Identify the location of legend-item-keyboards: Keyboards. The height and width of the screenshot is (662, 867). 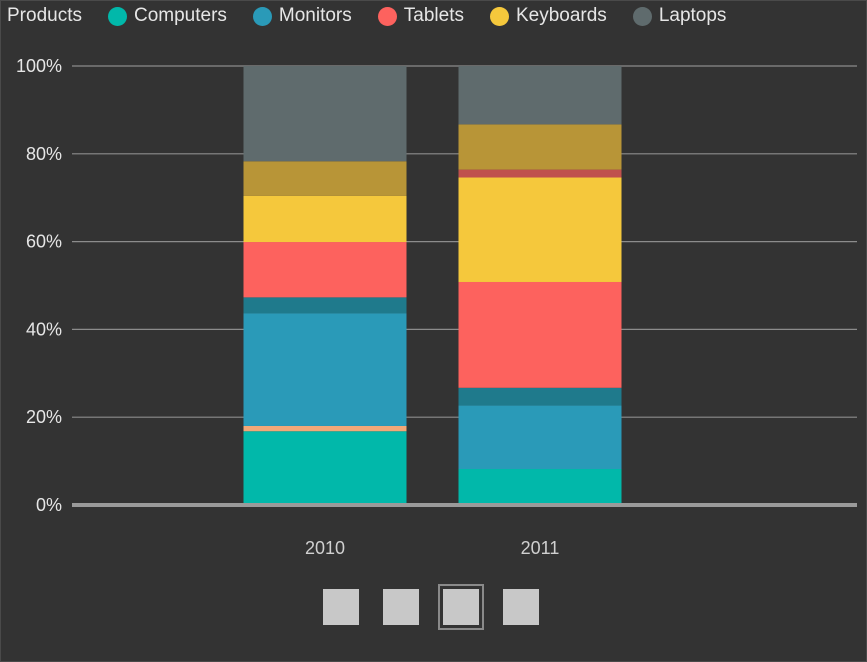
(548, 16).